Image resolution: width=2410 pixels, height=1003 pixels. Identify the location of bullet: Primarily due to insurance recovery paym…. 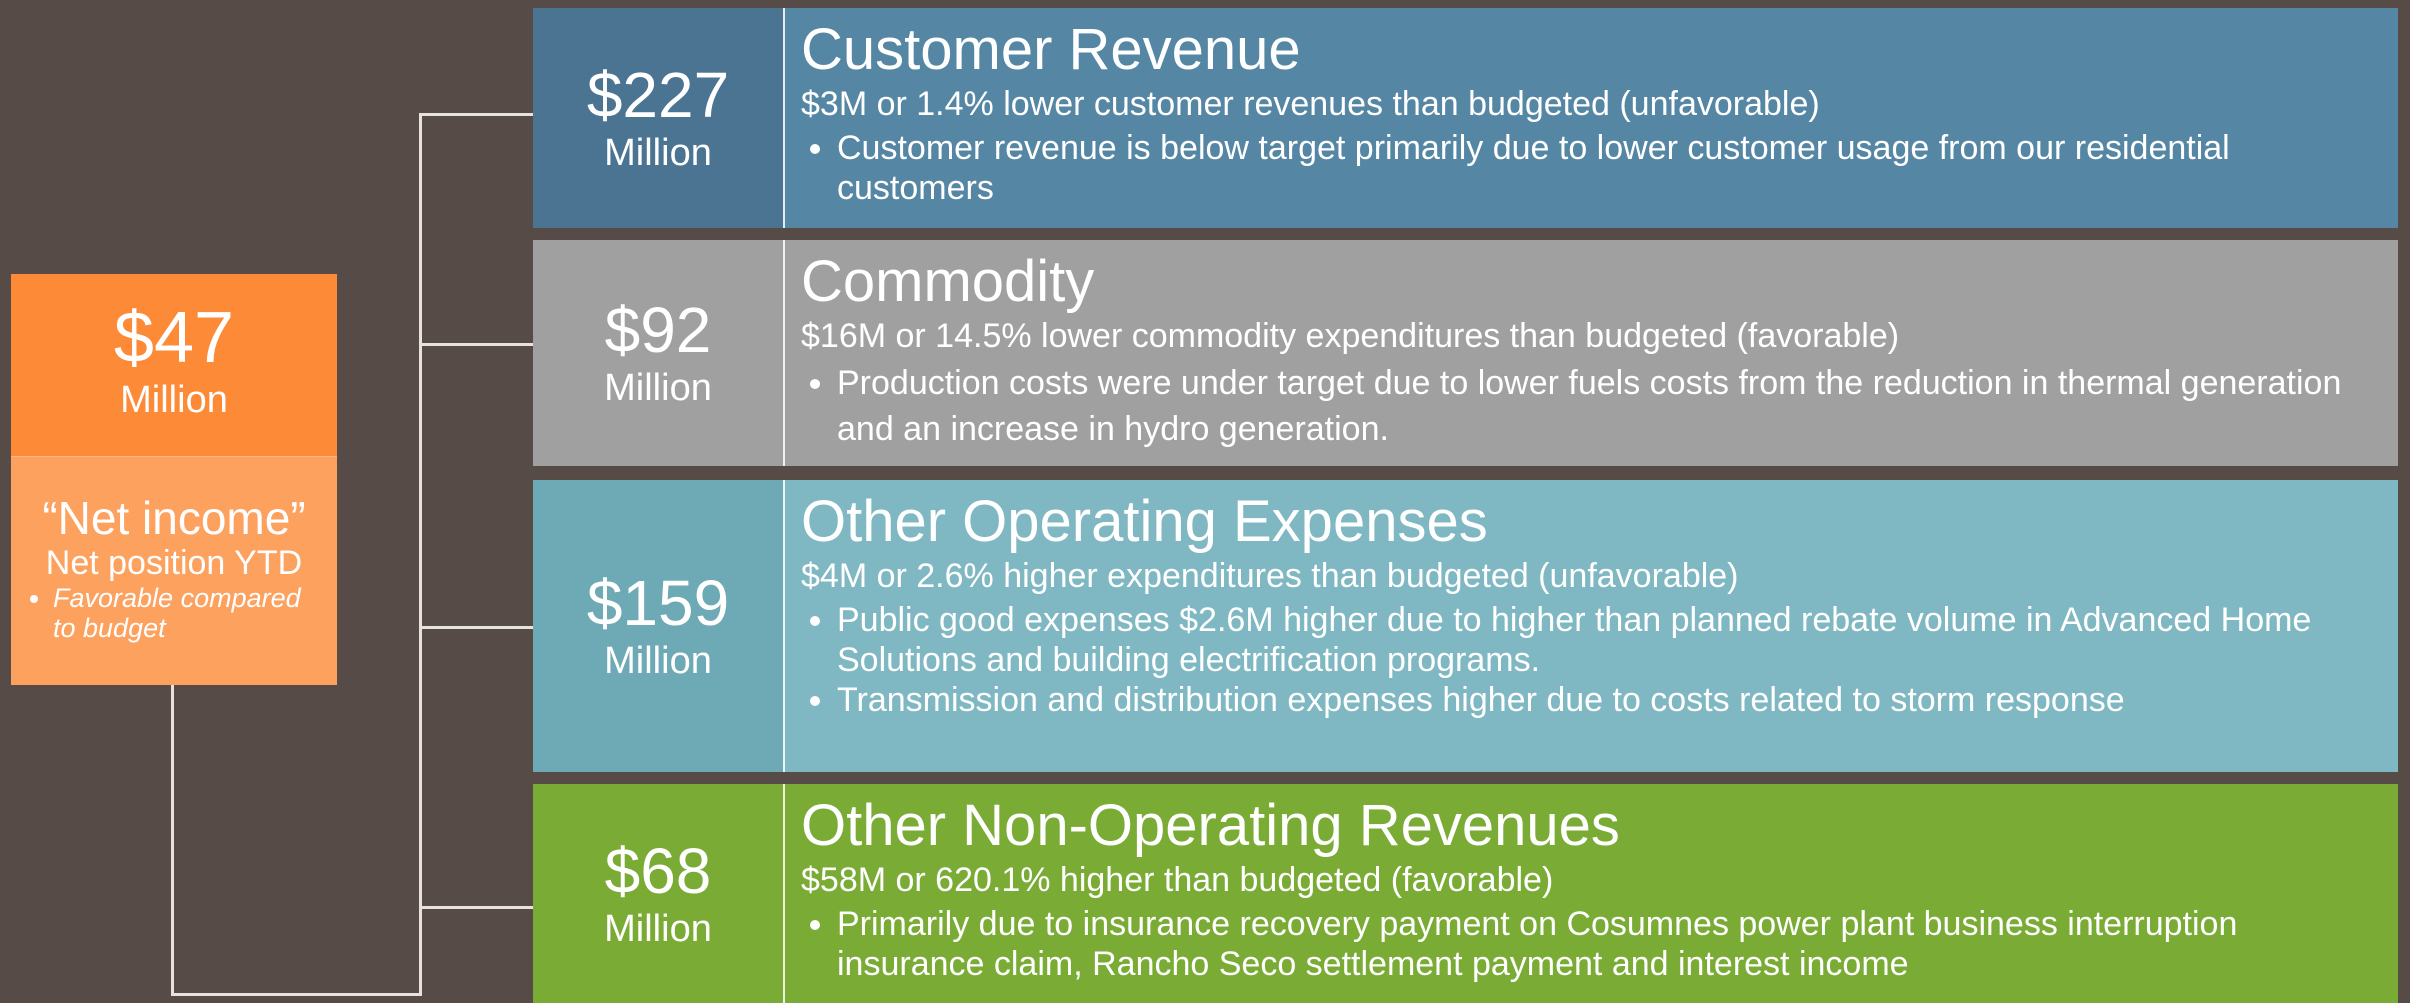
(1609, 944).